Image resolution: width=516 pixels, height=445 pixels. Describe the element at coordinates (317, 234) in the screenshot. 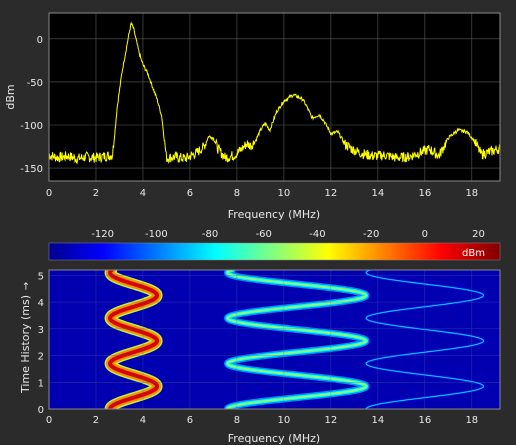

I see `colorbar-tick-label: -40` at that location.